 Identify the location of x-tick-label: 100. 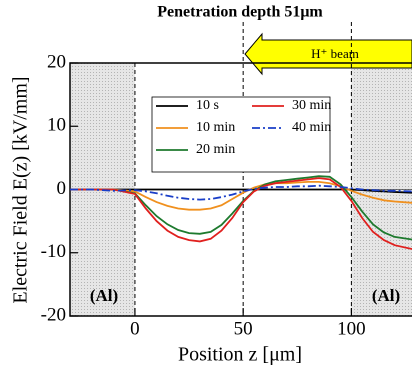
(351, 328).